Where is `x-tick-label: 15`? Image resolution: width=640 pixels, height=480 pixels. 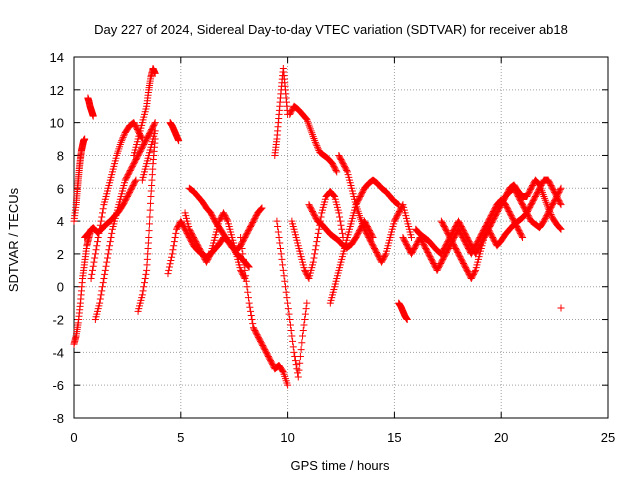
x-tick-label: 15 is located at coordinates (394, 437).